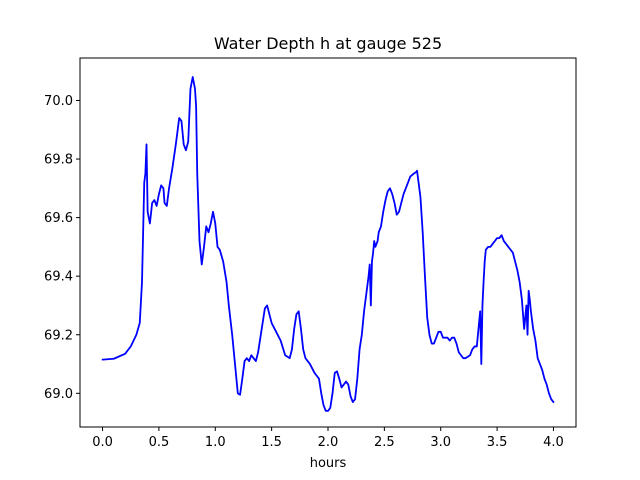 The width and height of the screenshot is (640, 480). Describe the element at coordinates (328, 43) in the screenshot. I see `chart-title: Water Depth h at gauge 525` at that location.